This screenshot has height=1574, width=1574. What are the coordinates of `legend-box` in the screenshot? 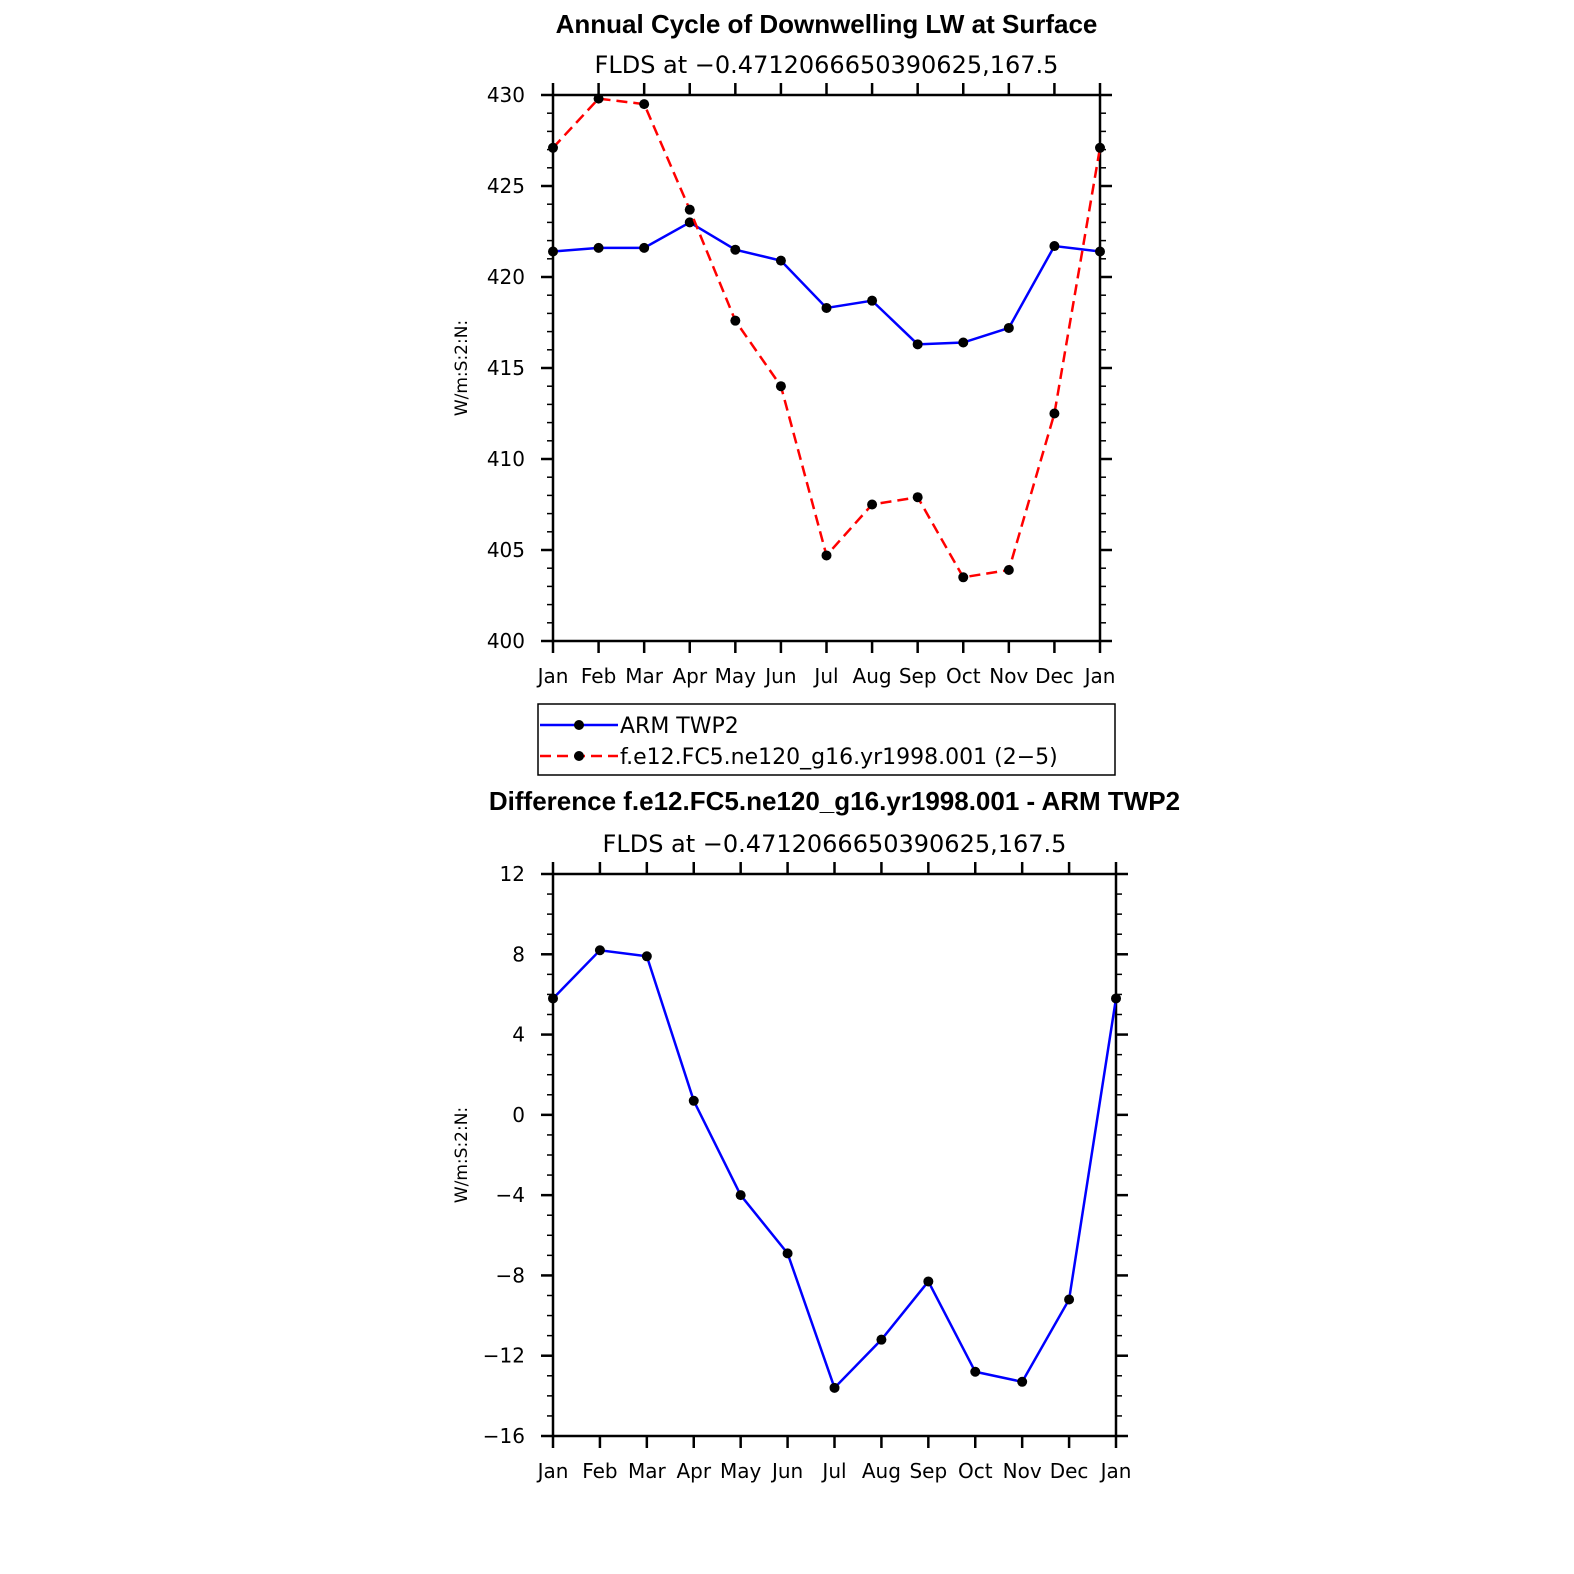 It's located at (826, 739).